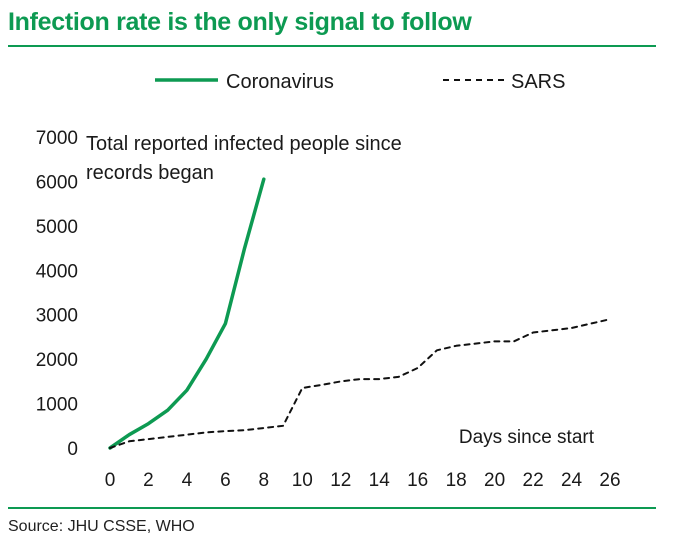 Image resolution: width=680 pixels, height=544 pixels. I want to click on annotation-line: records began, so click(150, 173).